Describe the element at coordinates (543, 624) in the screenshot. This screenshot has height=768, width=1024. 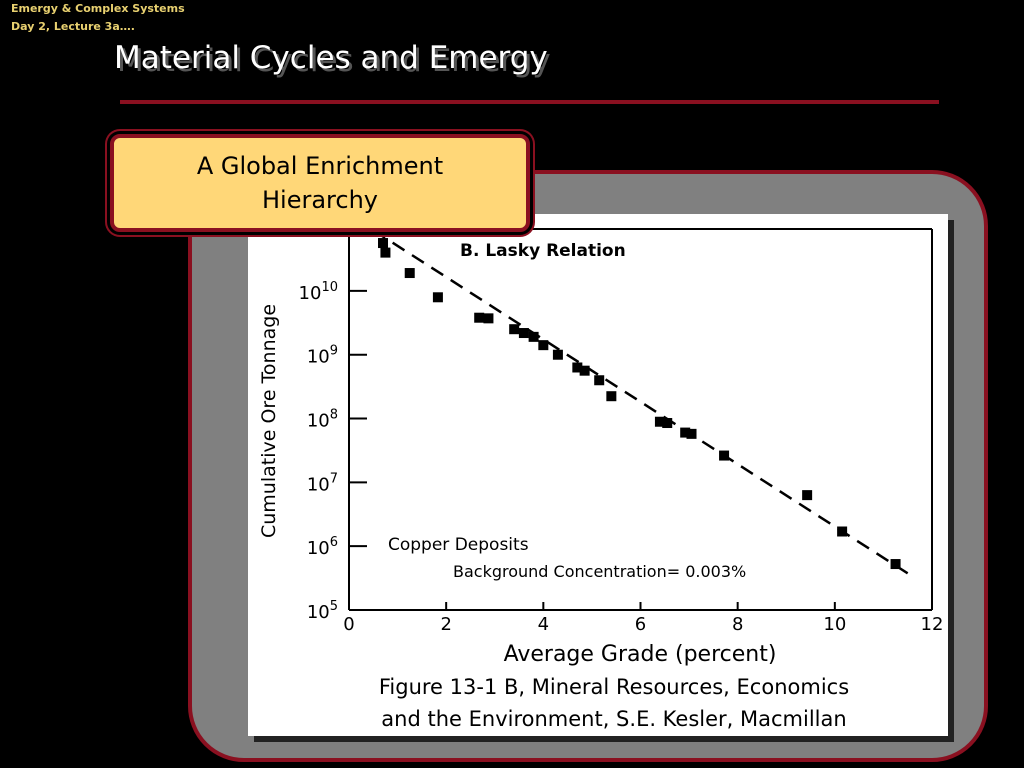
I see `x-tick-label: 4` at that location.